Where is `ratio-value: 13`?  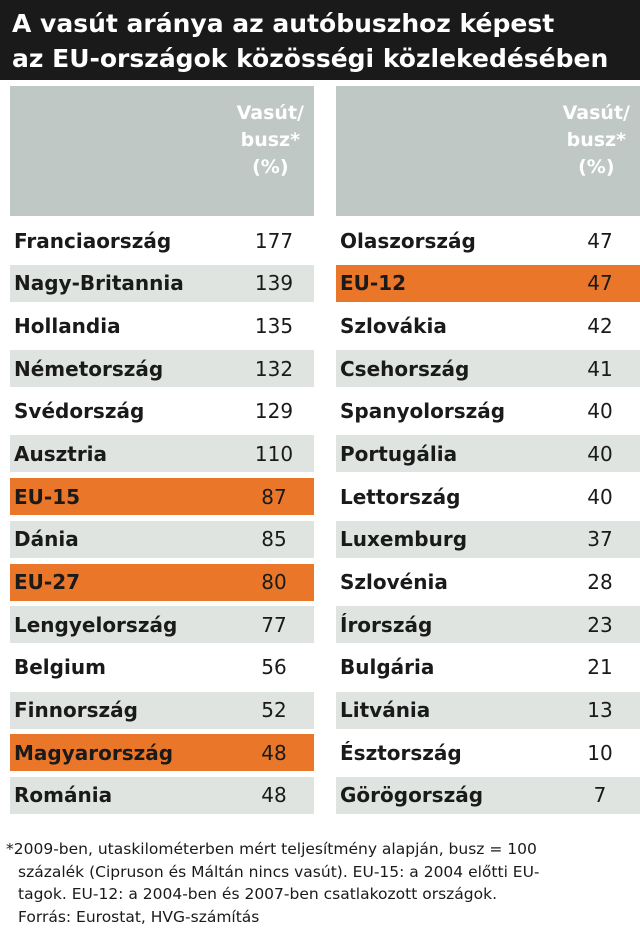 ratio-value: 13 is located at coordinates (600, 710).